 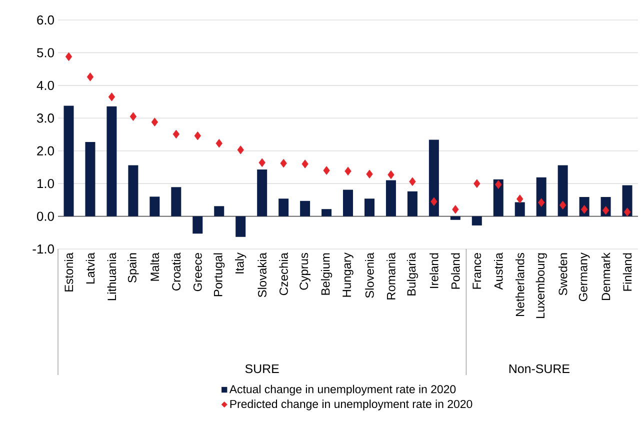 What do you see at coordinates (240, 263) in the screenshot?
I see `x-tick-label: Italy` at bounding box center [240, 263].